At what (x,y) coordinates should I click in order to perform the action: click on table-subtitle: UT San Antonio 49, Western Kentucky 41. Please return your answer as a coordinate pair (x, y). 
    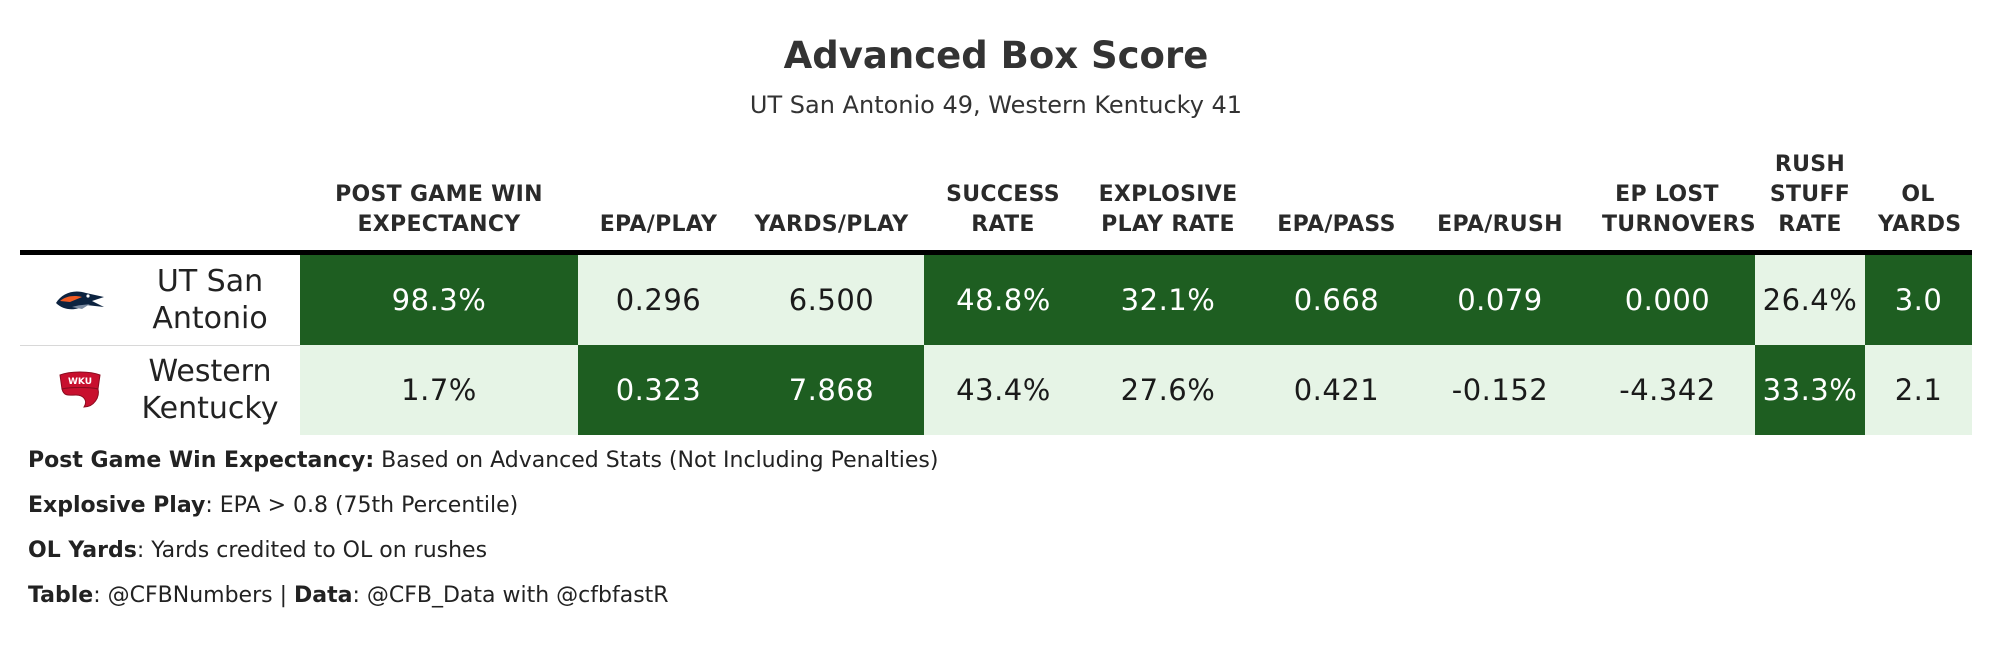
    Looking at the image, I should click on (996, 105).